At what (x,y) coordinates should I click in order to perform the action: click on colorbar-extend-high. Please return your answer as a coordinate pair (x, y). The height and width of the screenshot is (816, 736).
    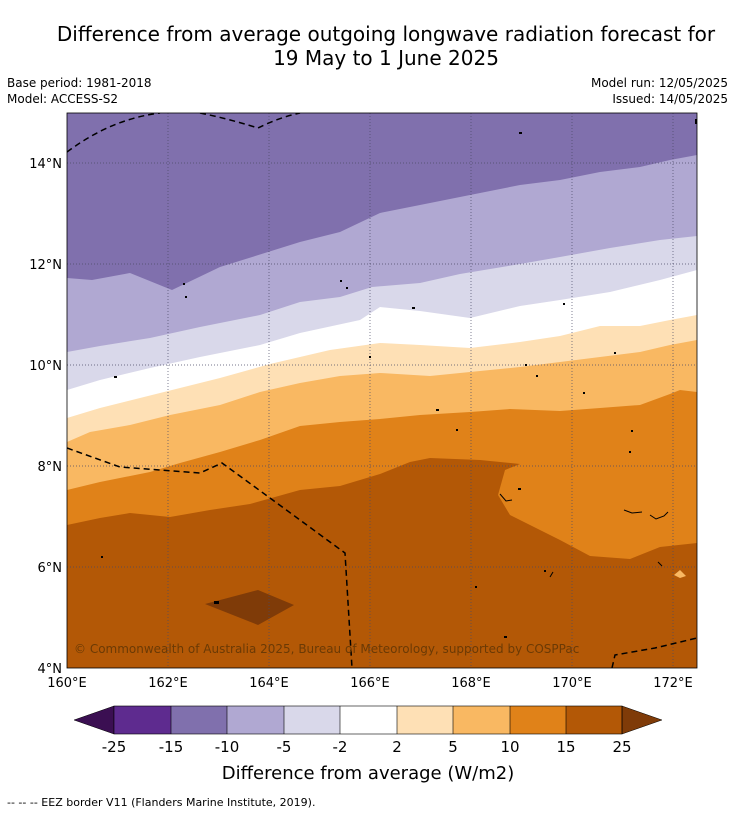
    Looking at the image, I should click on (642, 720).